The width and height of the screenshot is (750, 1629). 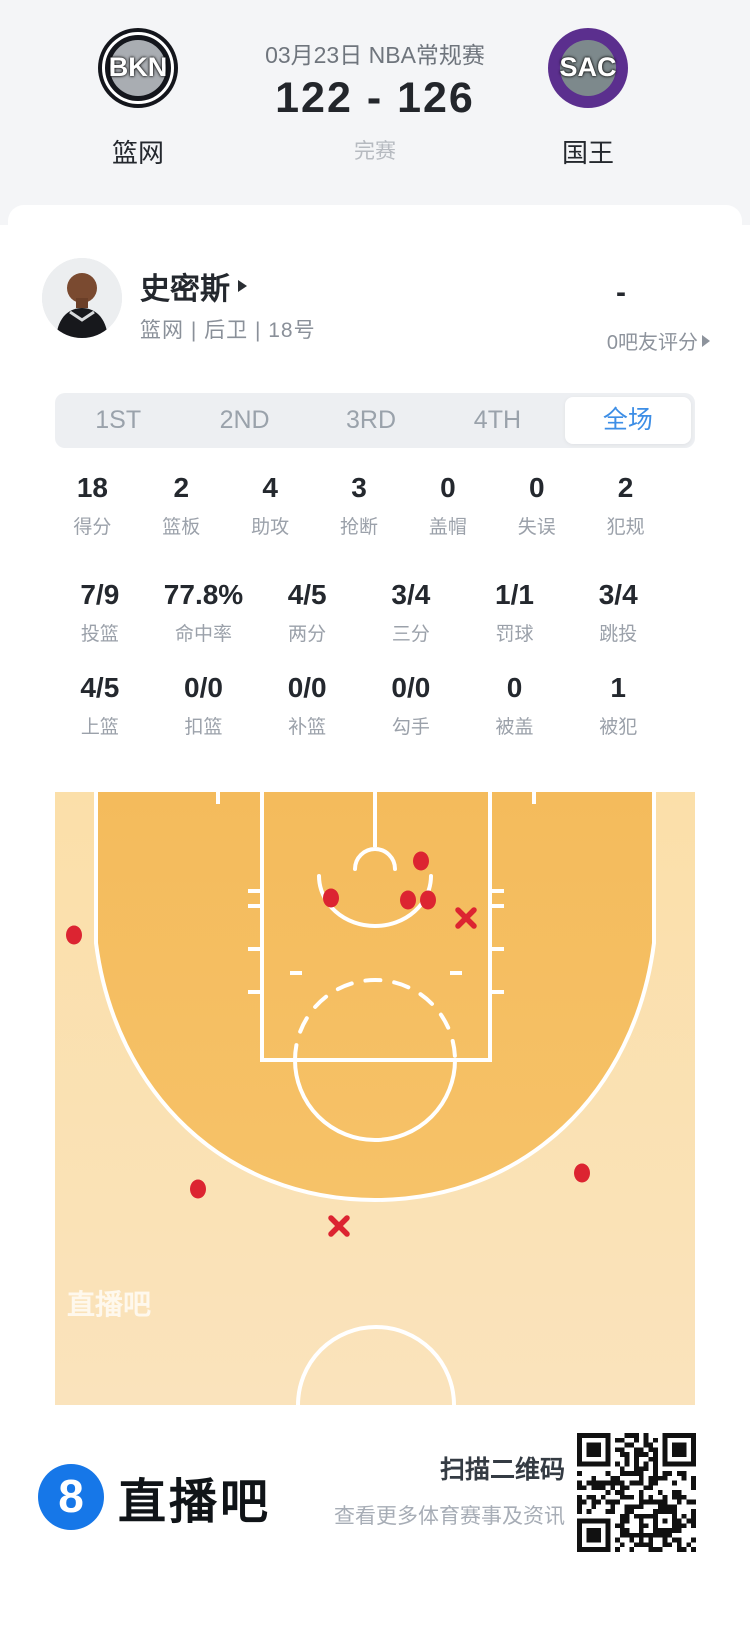 I want to click on stat-label: 勾手, so click(x=410, y=727).